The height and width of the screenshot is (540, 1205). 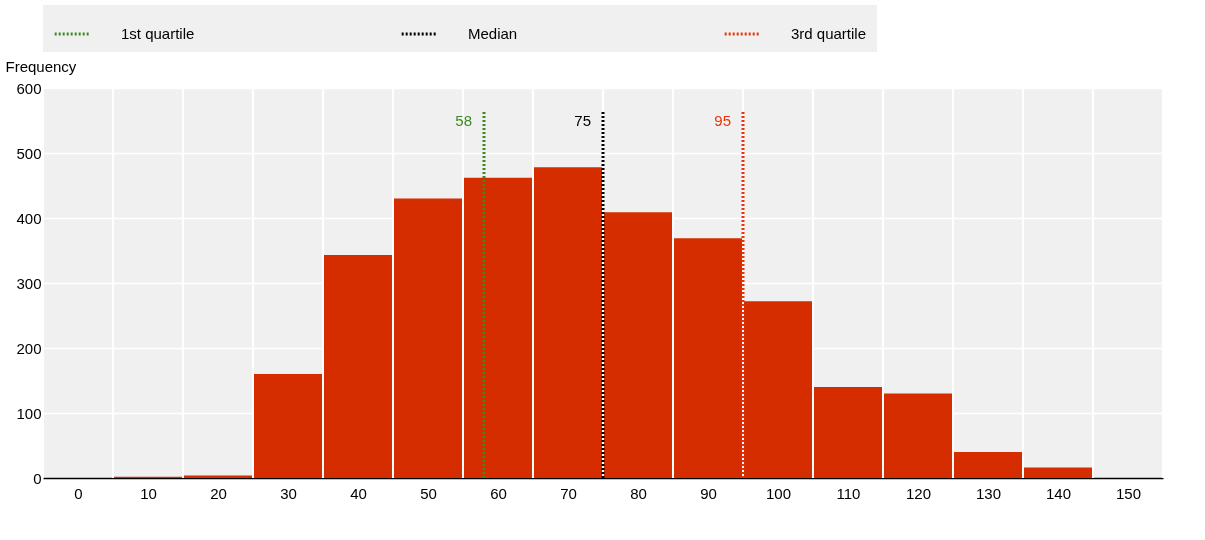 I want to click on x-tick-label: 150, so click(x=1128, y=493).